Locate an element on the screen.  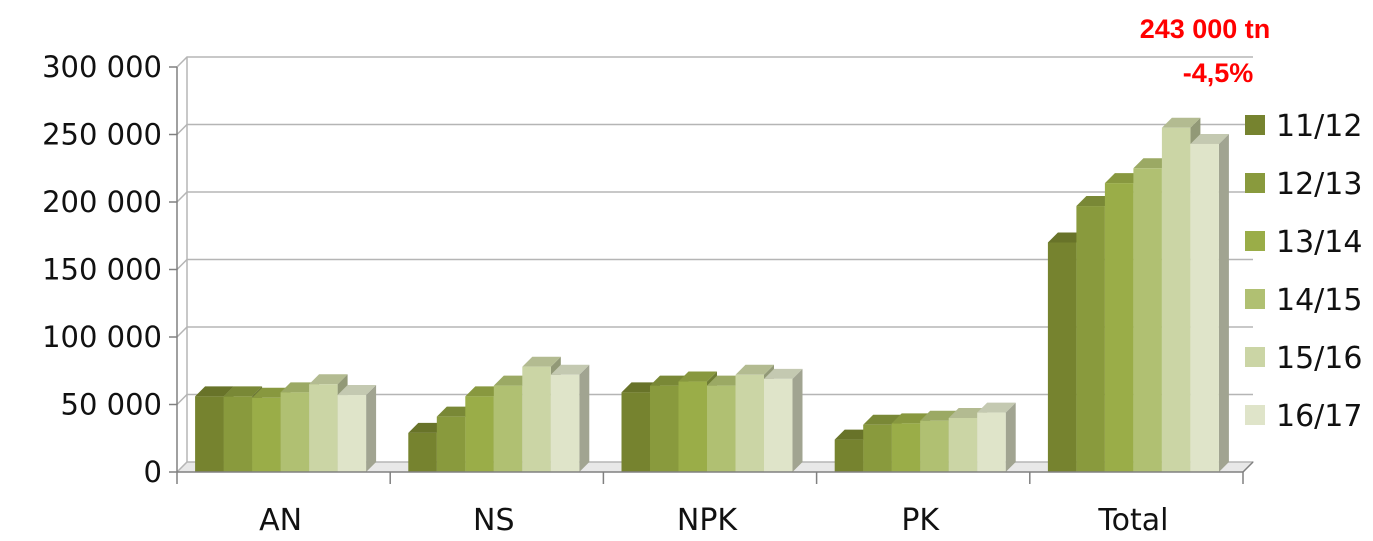
floor-right-edge is located at coordinates (1248, 467).